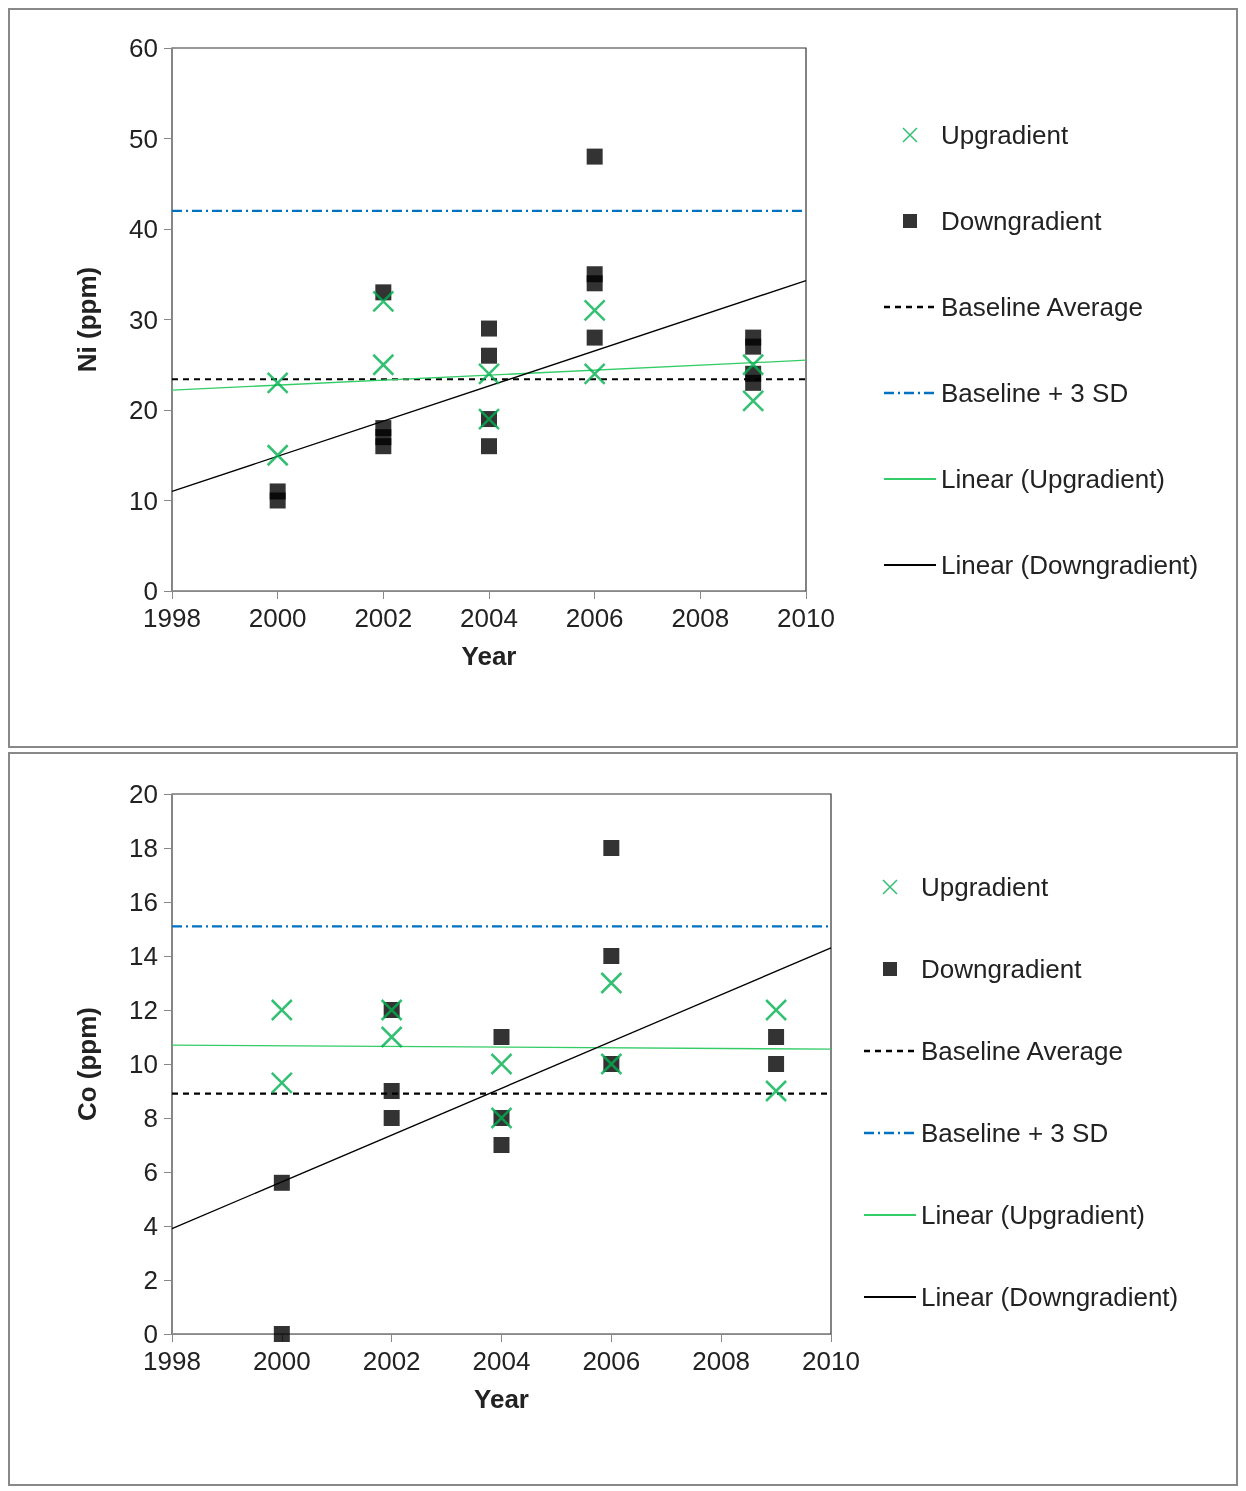 The height and width of the screenshot is (1491, 1246). What do you see at coordinates (143, 229) in the screenshot?
I see `y-tick-label: 40` at bounding box center [143, 229].